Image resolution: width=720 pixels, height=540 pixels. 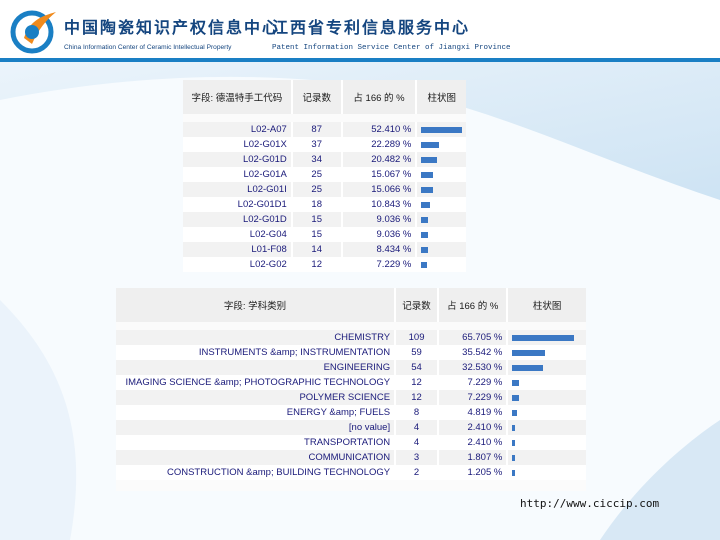 What do you see at coordinates (417, 412) in the screenshot?
I see `row-count: 8` at bounding box center [417, 412].